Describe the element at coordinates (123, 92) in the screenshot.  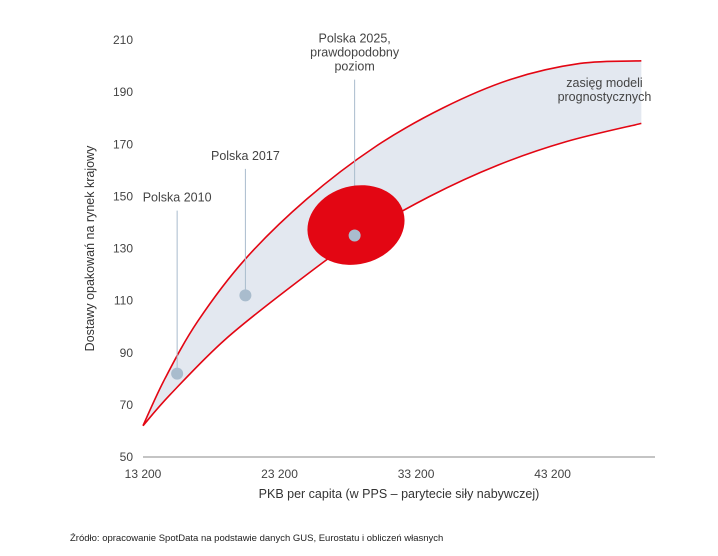
I see `y-tick-label: 190` at that location.